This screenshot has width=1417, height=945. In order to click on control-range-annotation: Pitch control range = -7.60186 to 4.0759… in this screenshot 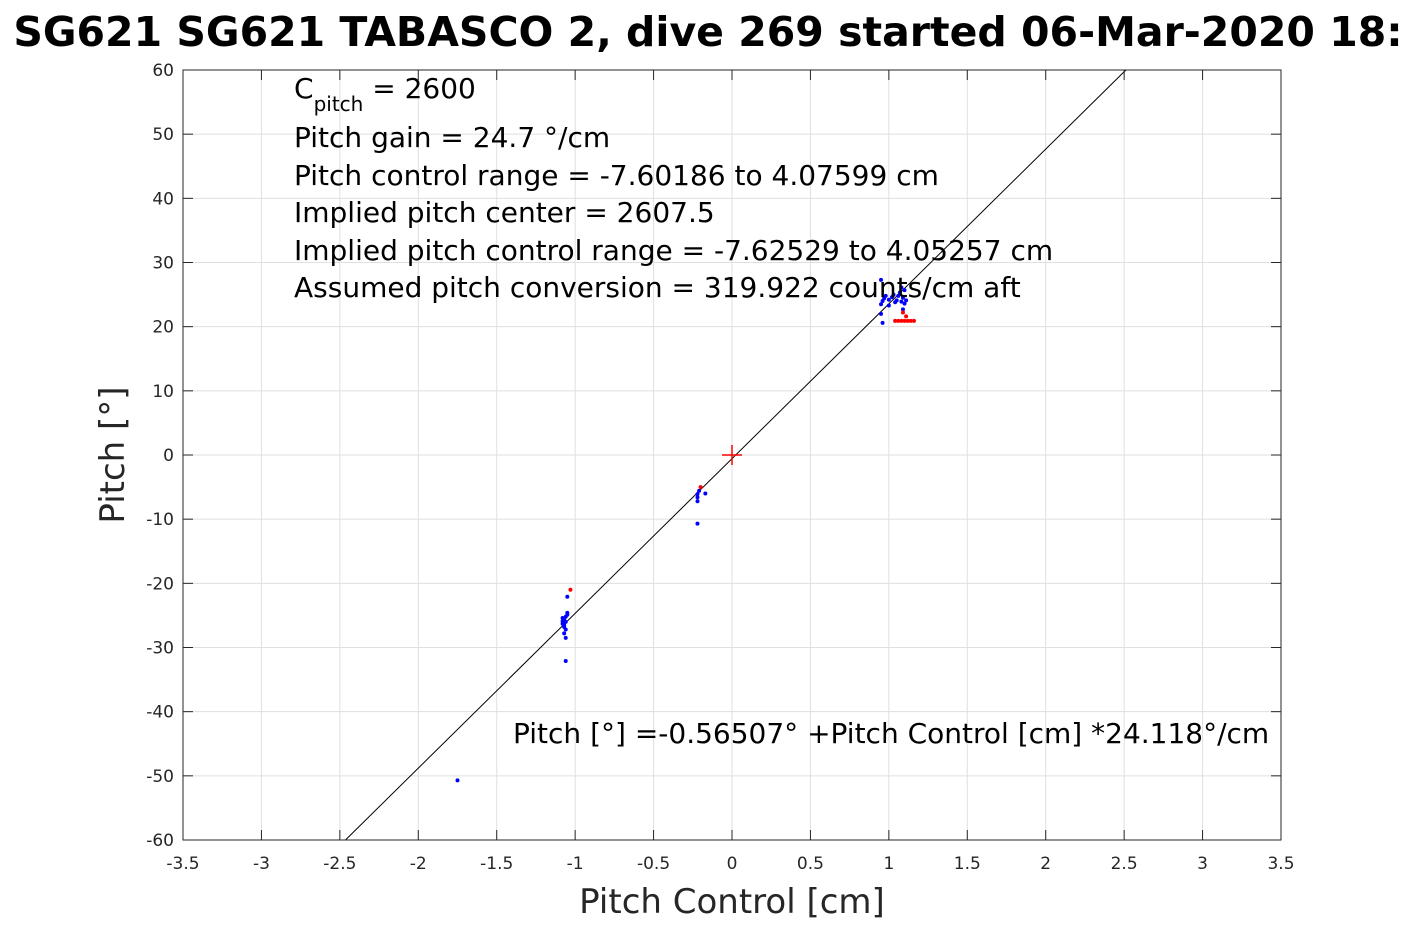, I will do `click(616, 175)`.